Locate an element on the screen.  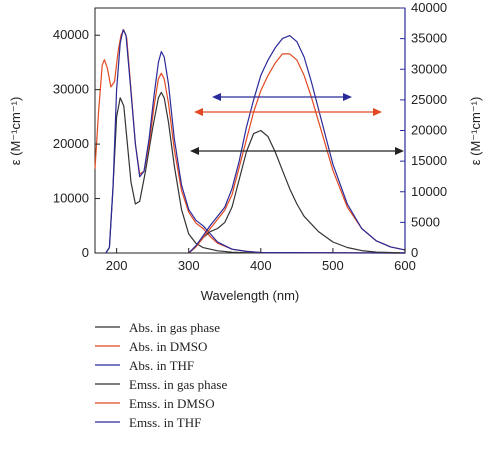
legend-label-1: Abs. in gas phase is located at coordinates (174, 327).